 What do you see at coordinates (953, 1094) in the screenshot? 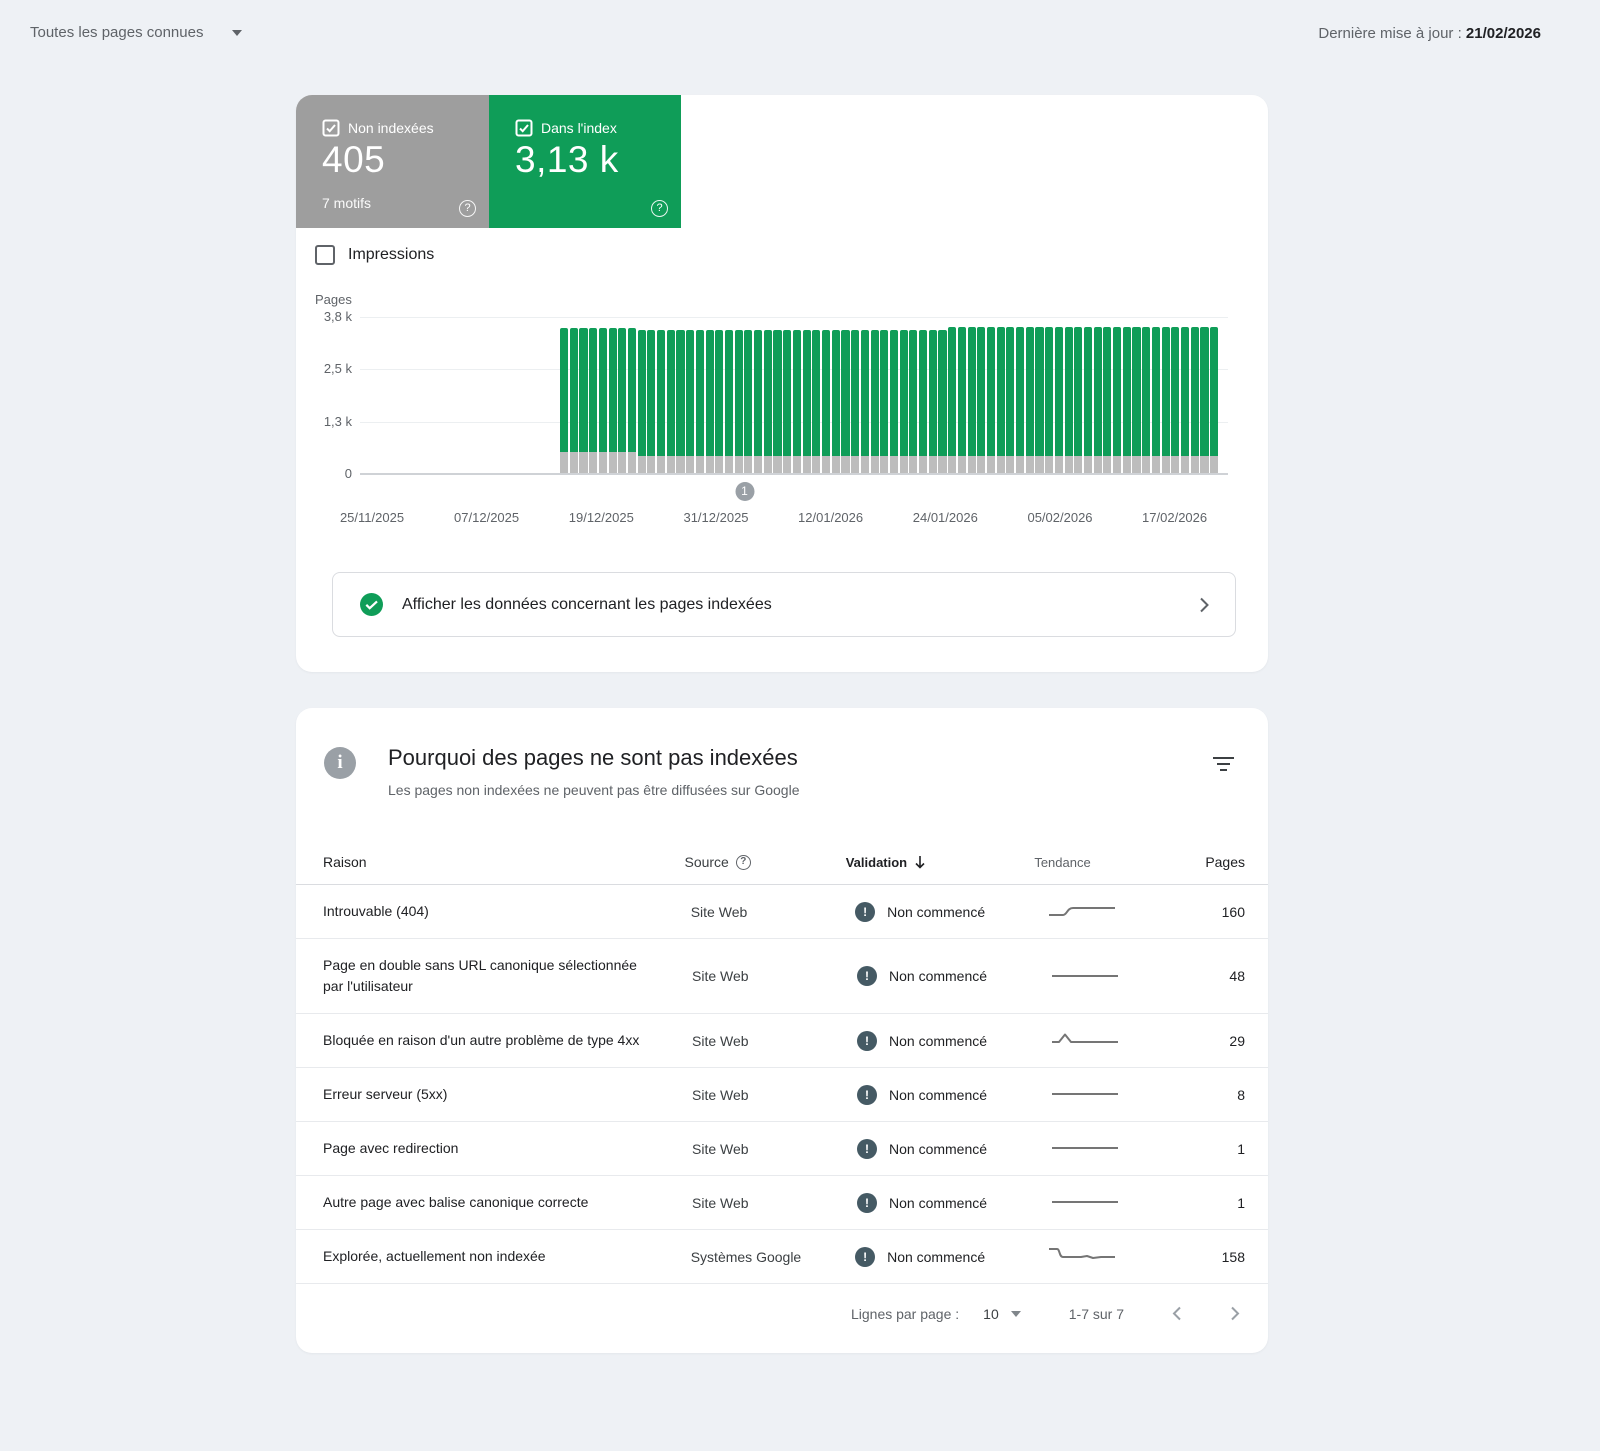
I see `validation-cell: ! Non commencé` at bounding box center [953, 1094].